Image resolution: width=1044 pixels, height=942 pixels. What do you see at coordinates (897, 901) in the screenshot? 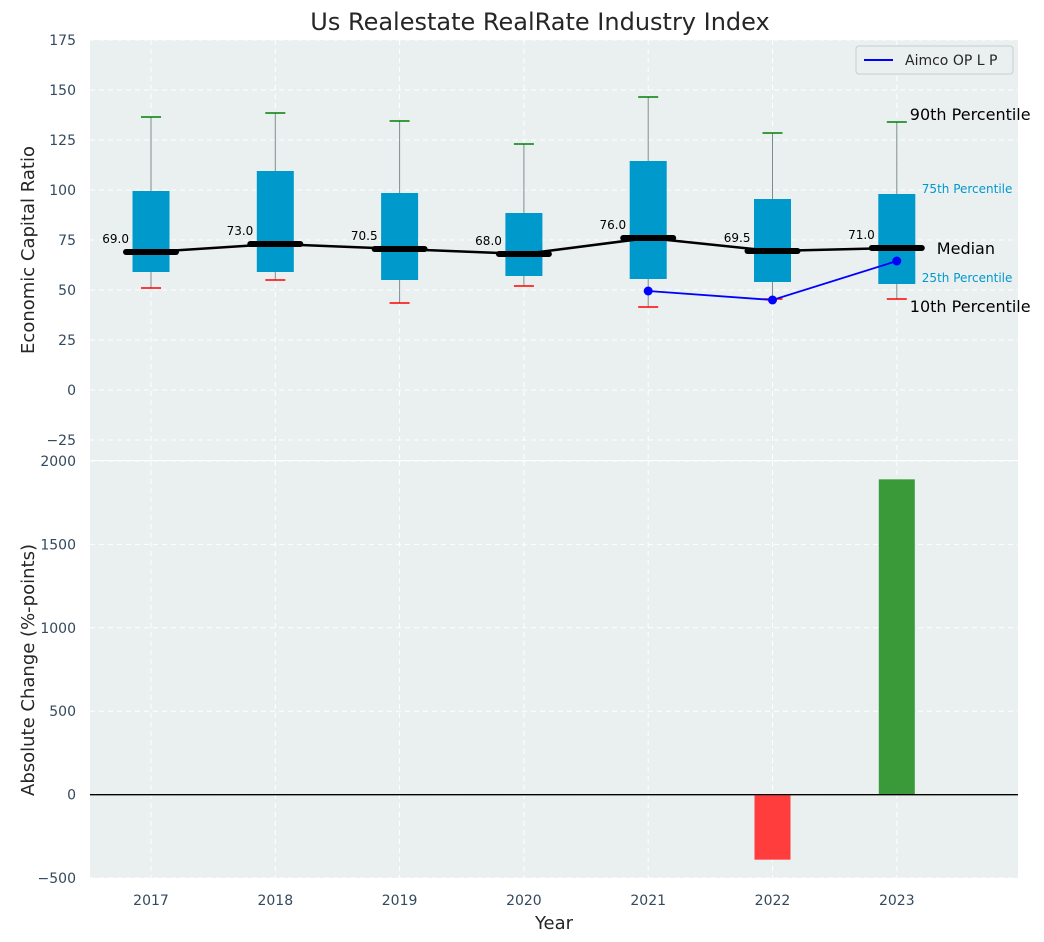
I see `x-tick-label: 2023` at bounding box center [897, 901].